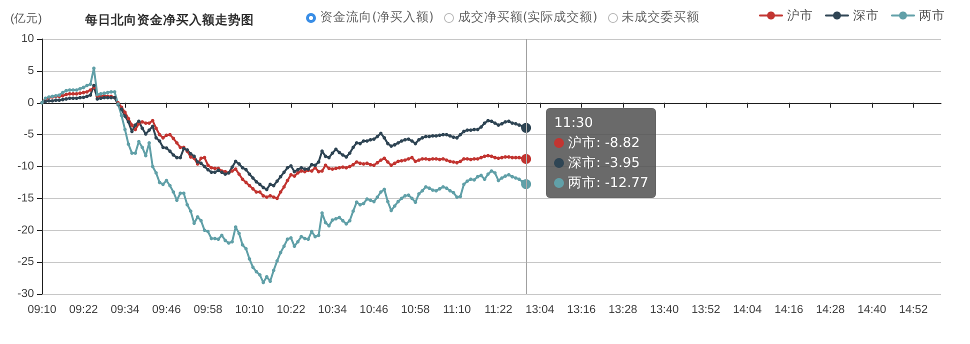 This screenshot has height=344, width=970. I want to click on x-tick-label: 10:10, so click(249, 310).